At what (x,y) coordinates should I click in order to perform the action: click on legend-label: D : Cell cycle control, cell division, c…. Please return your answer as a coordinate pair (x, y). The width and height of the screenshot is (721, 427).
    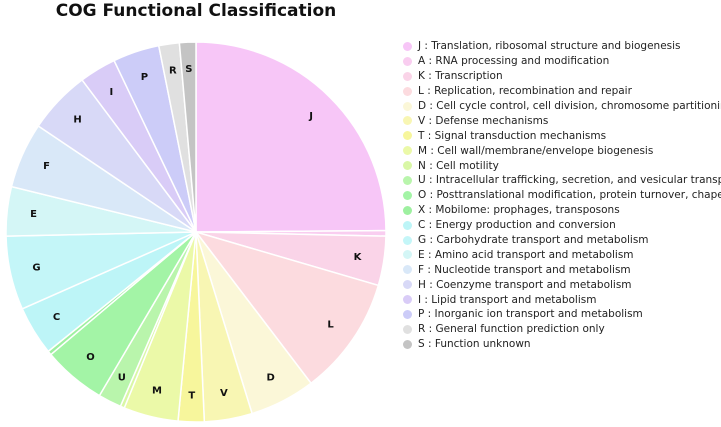
    Looking at the image, I should click on (569, 106).